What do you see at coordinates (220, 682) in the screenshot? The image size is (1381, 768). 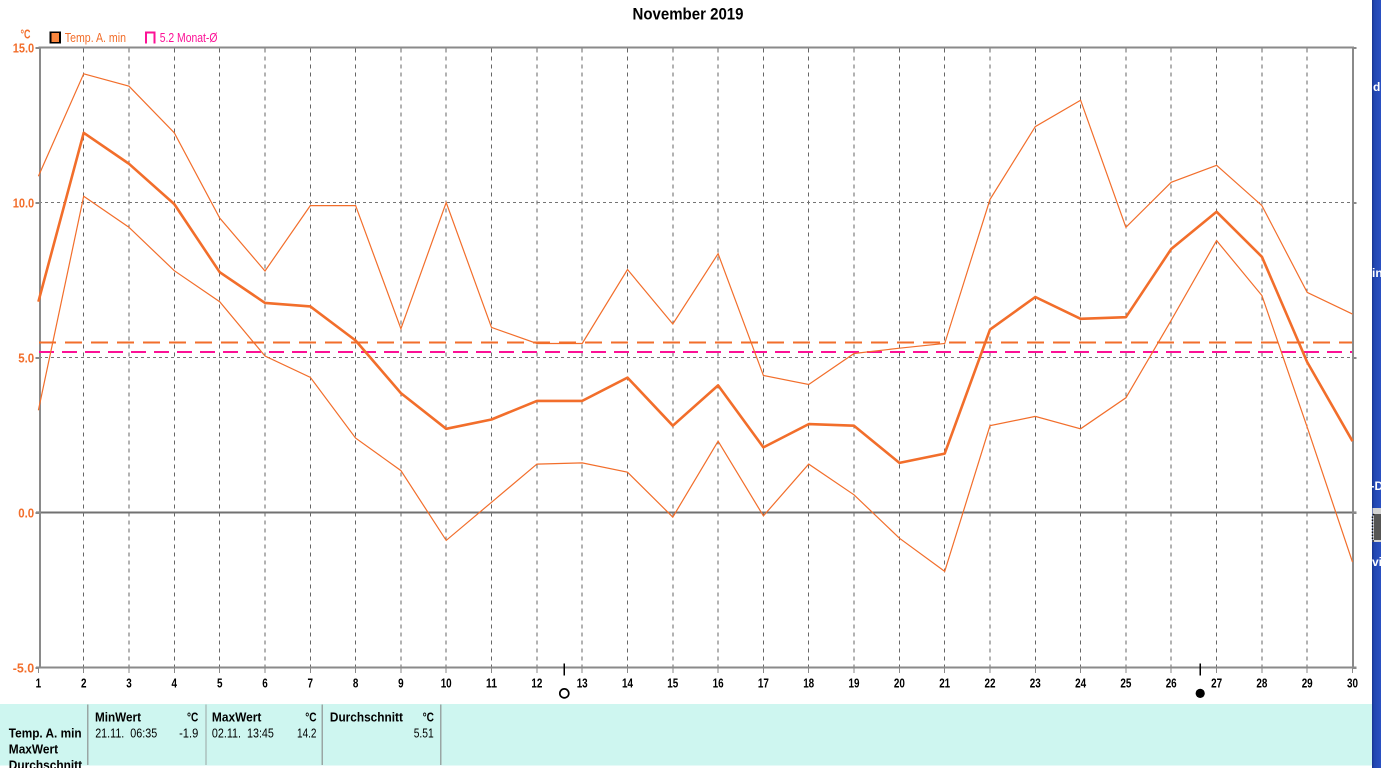 I see `svg-text: 5` at bounding box center [220, 682].